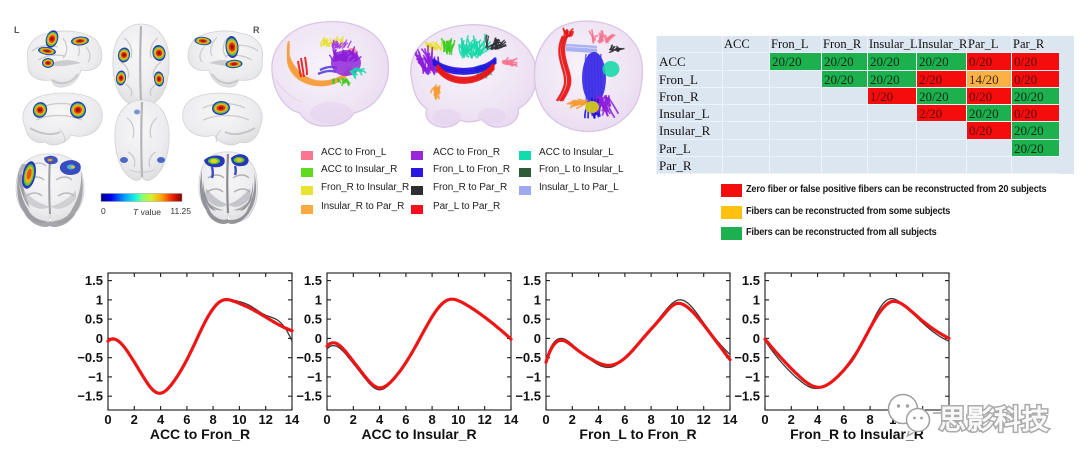 The image size is (1080, 462). Describe the element at coordinates (17, 30) in the screenshot. I see `svg-text: L` at that location.